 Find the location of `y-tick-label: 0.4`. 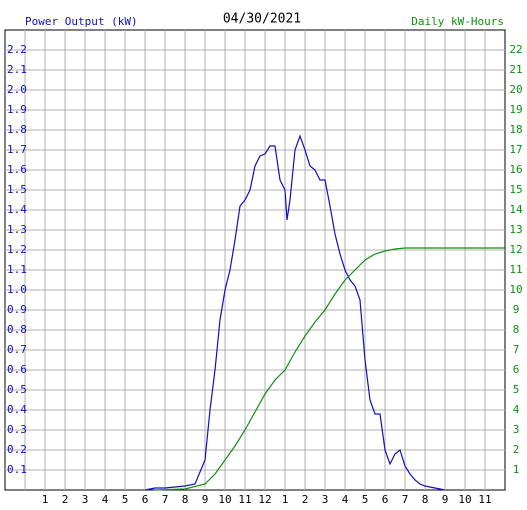

y-tick-label: 0.4 is located at coordinates (17, 409).